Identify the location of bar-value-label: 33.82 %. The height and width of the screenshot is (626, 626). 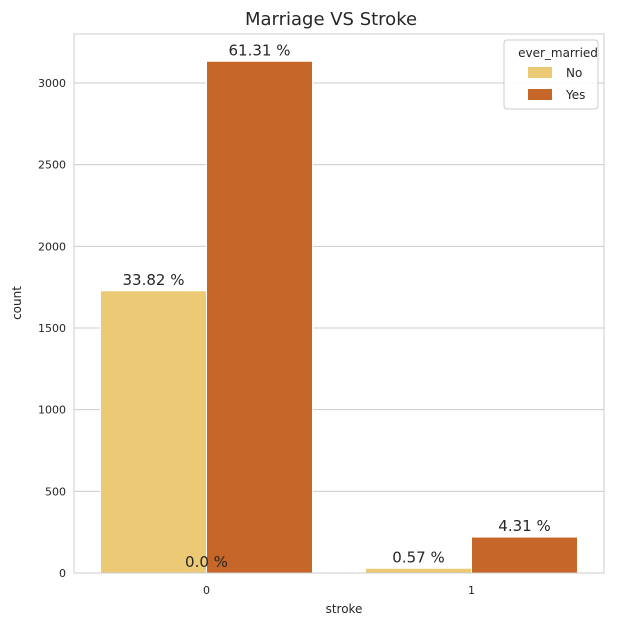
(154, 280).